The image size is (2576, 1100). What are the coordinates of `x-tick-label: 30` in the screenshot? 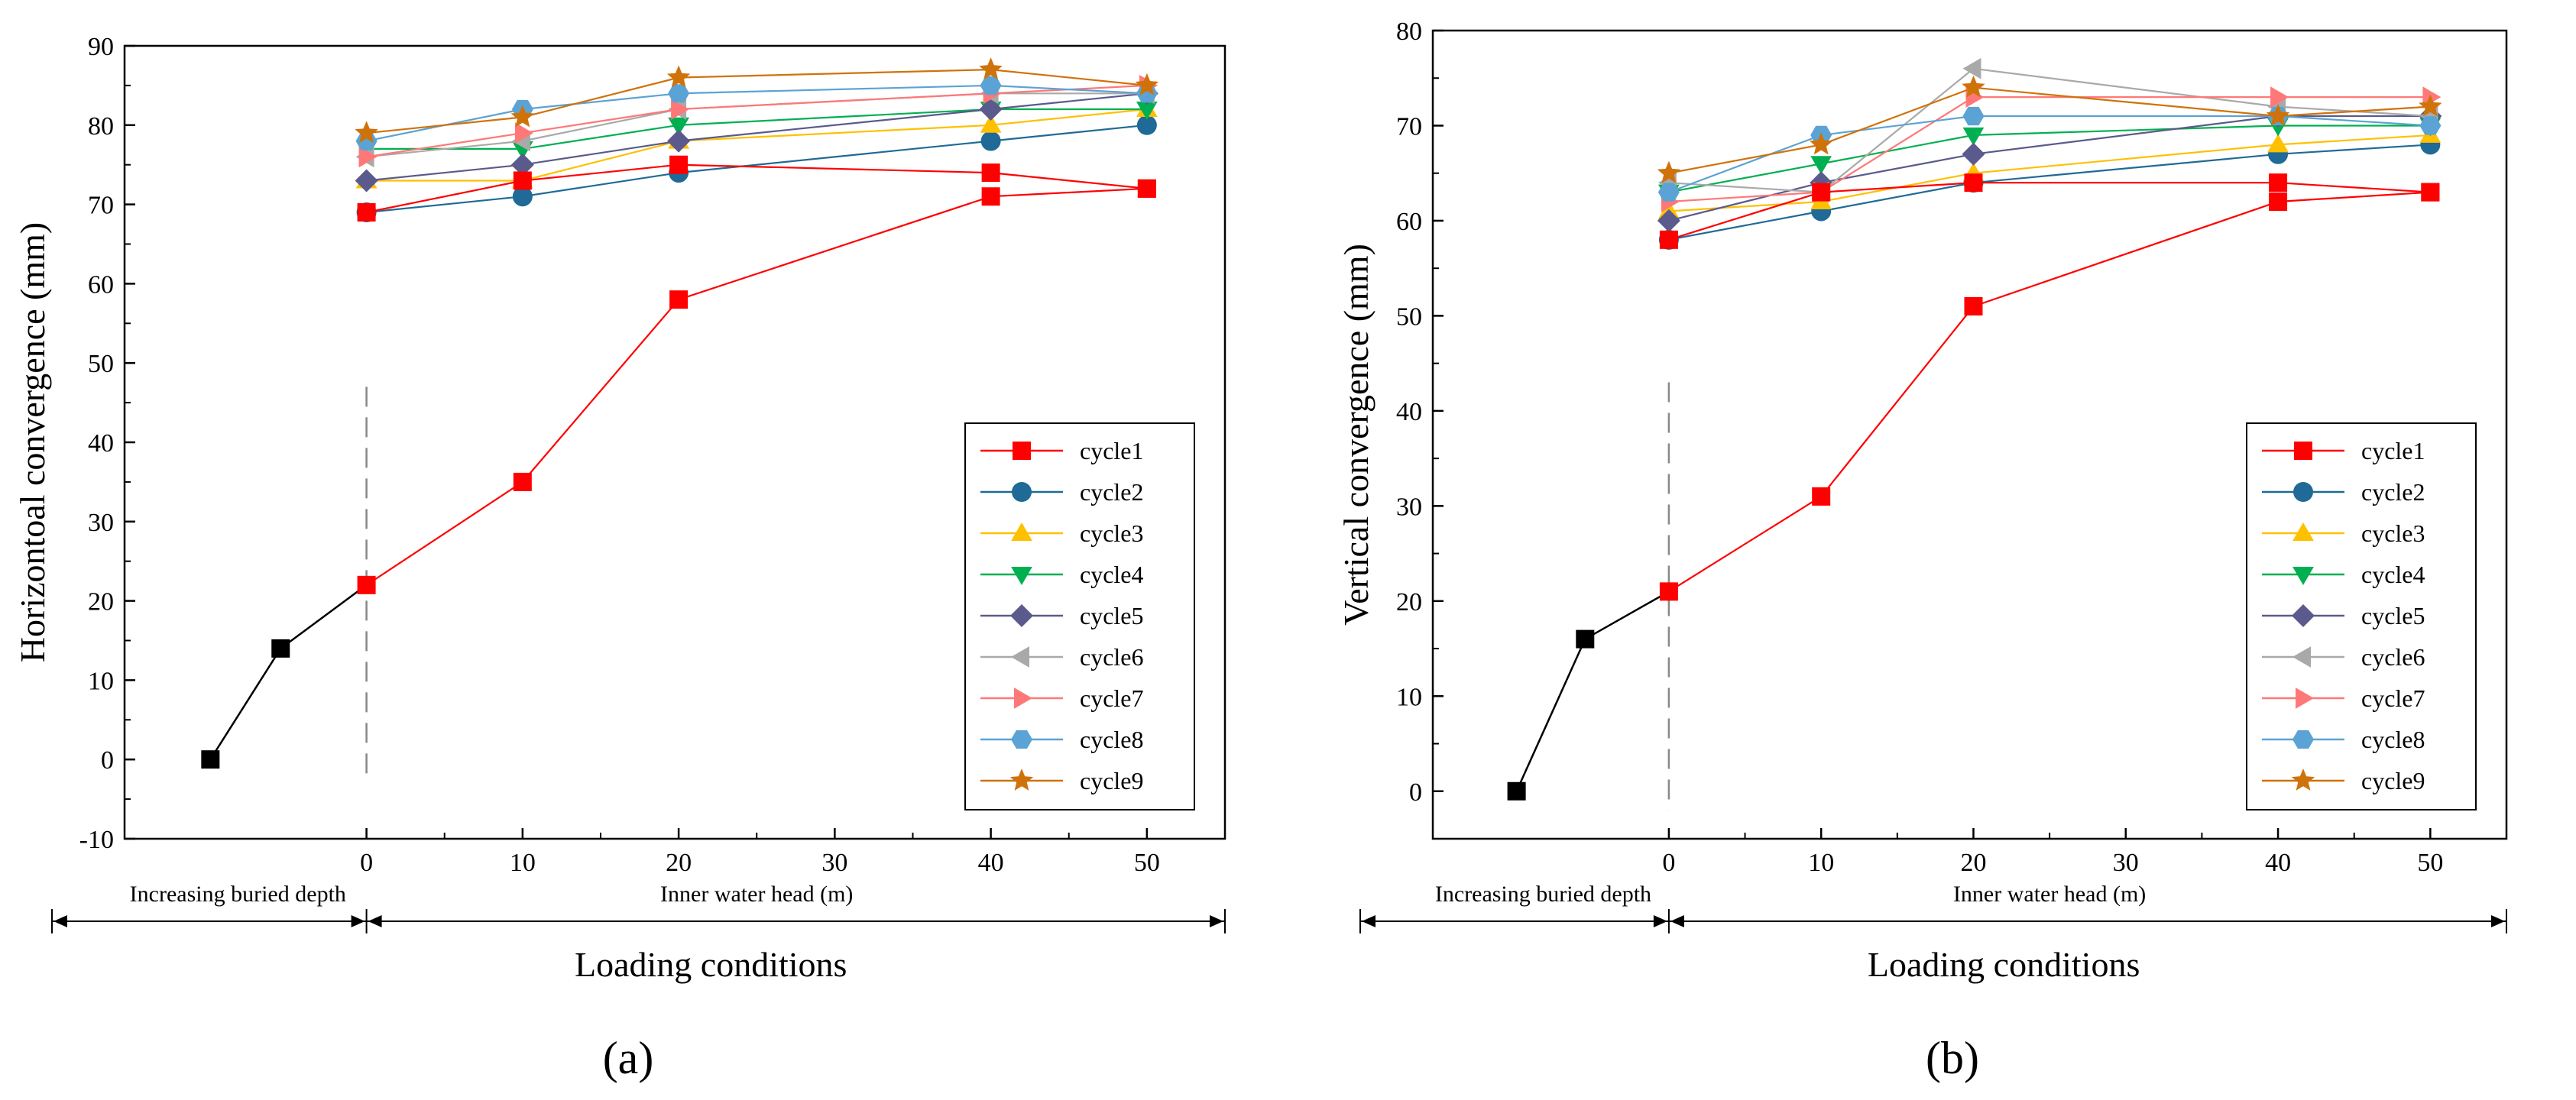 It's located at (834, 863).